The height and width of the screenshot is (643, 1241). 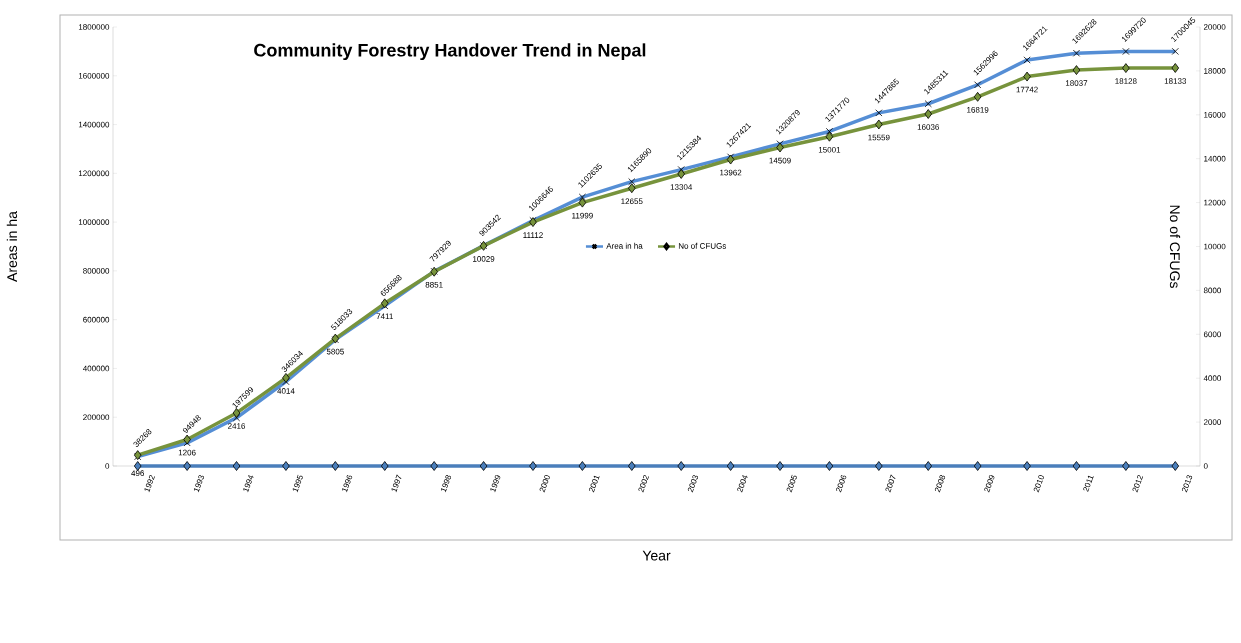 What do you see at coordinates (829, 149) in the screenshot?
I see `data-label: 15001` at bounding box center [829, 149].